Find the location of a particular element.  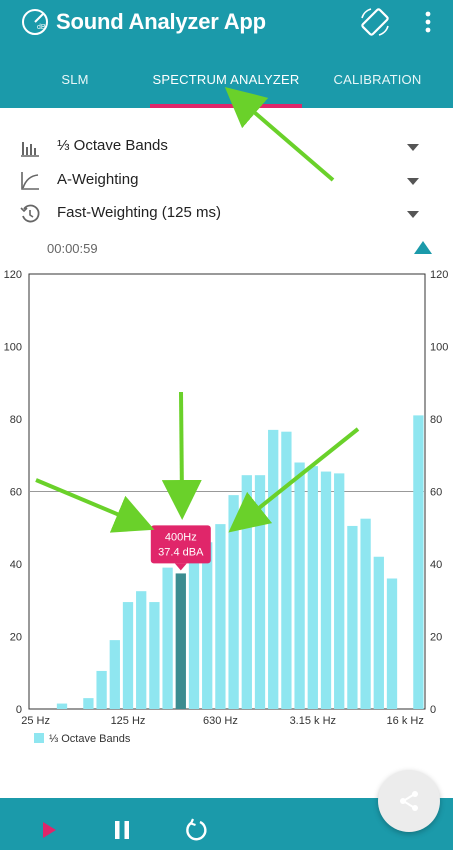

y-tick-label-right: 60 is located at coordinates (436, 493).